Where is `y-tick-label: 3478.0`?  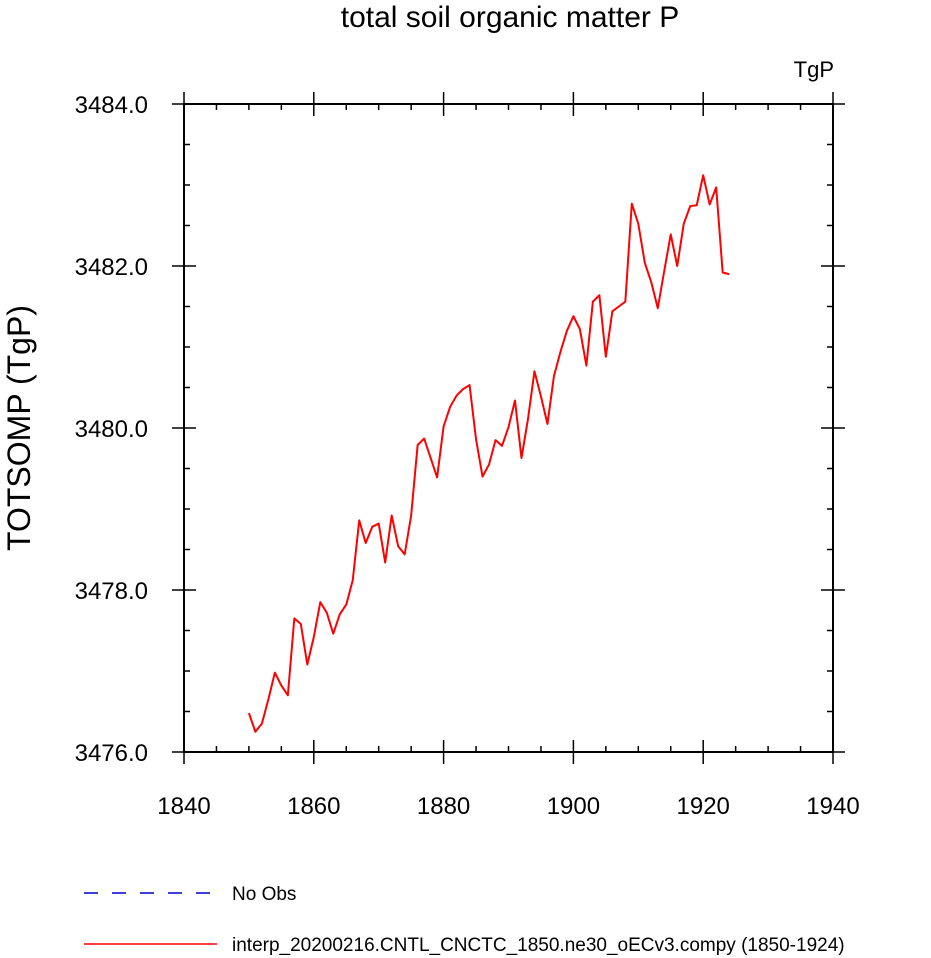 y-tick-label: 3478.0 is located at coordinates (111, 591).